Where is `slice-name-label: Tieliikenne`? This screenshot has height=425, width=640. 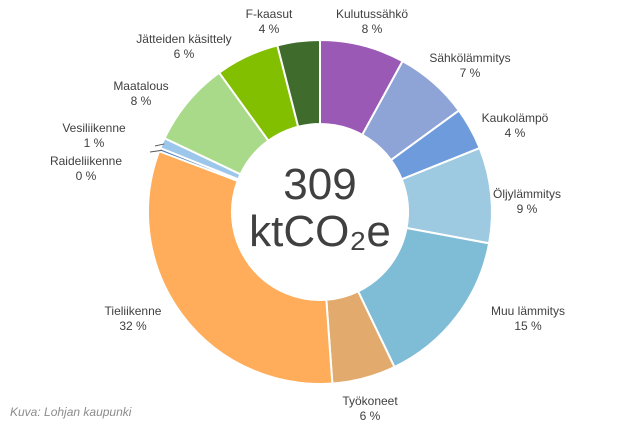 slice-name-label: Tieliikenne is located at coordinates (133, 311).